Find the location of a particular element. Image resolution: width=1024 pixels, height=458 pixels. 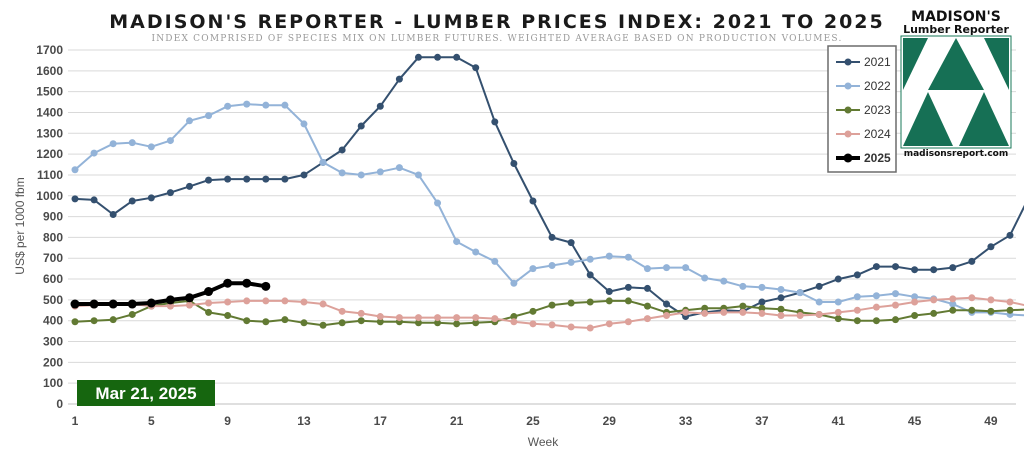

x-tick-label: 37 is located at coordinates (762, 421).